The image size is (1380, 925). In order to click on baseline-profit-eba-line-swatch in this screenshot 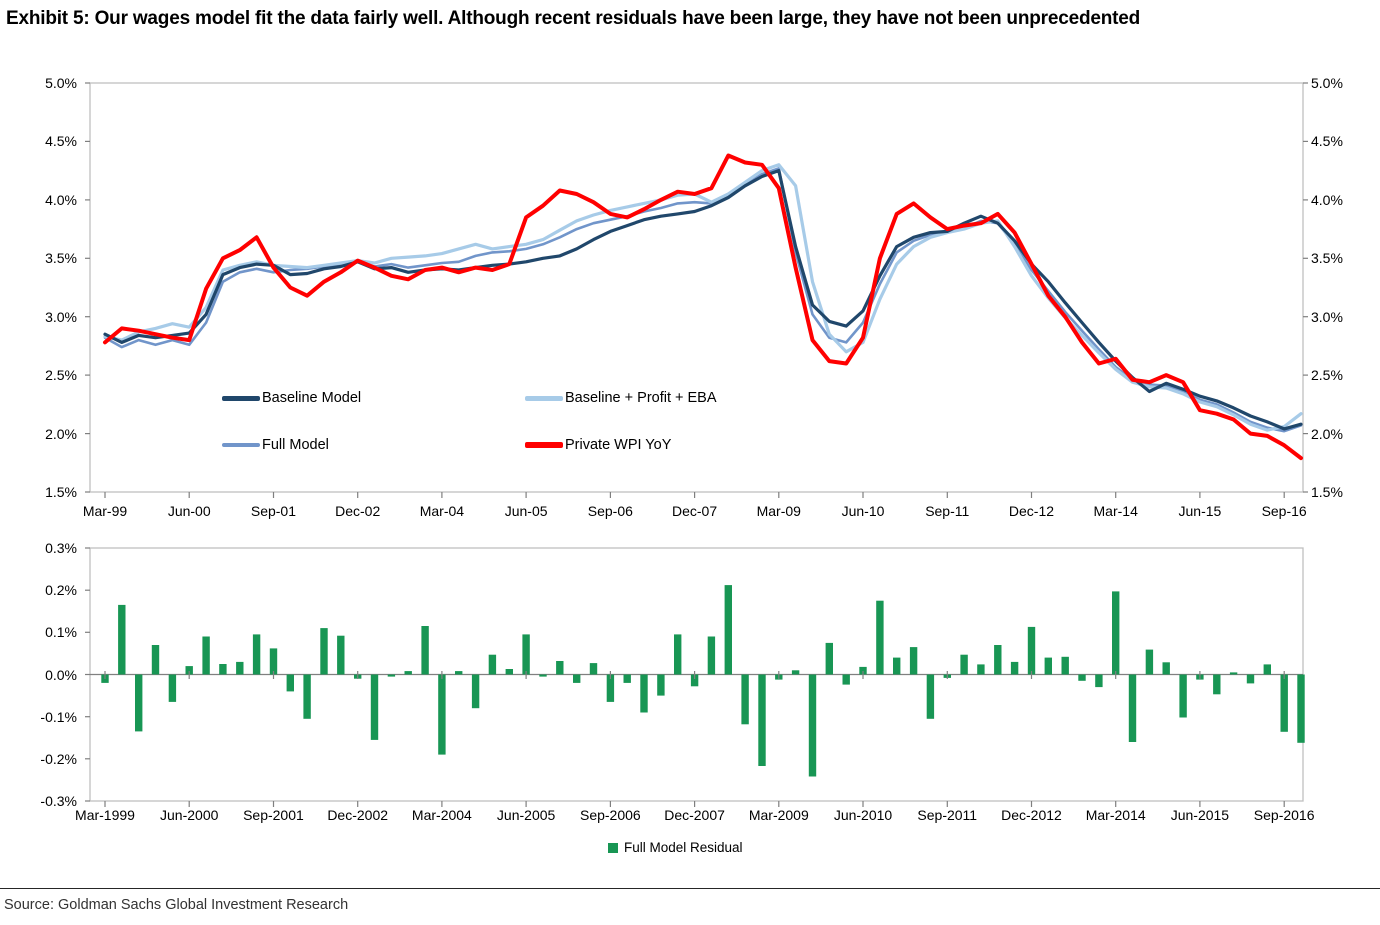, I will do `click(544, 398)`.